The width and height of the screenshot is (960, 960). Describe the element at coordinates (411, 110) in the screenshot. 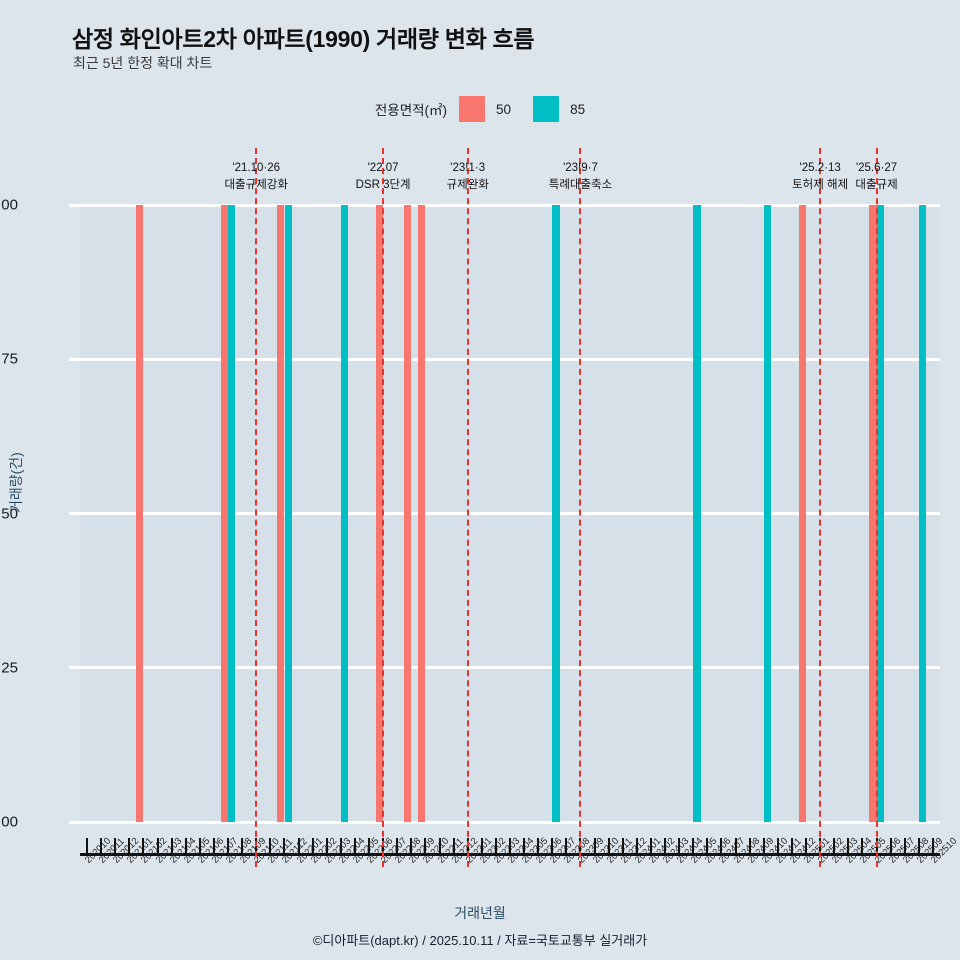

I see `legend-title: 전용면적(㎡)` at that location.